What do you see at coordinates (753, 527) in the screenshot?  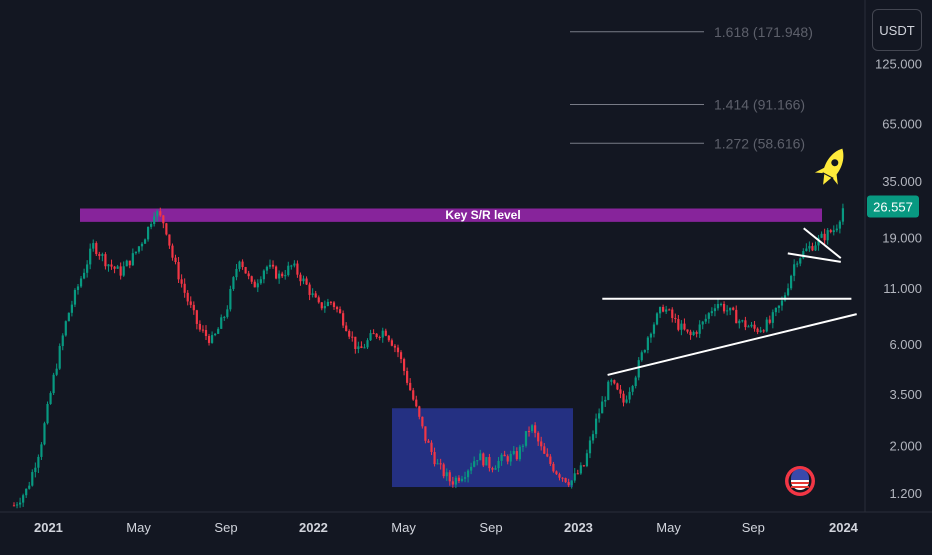 I see `time-tick-label: Sep` at bounding box center [753, 527].